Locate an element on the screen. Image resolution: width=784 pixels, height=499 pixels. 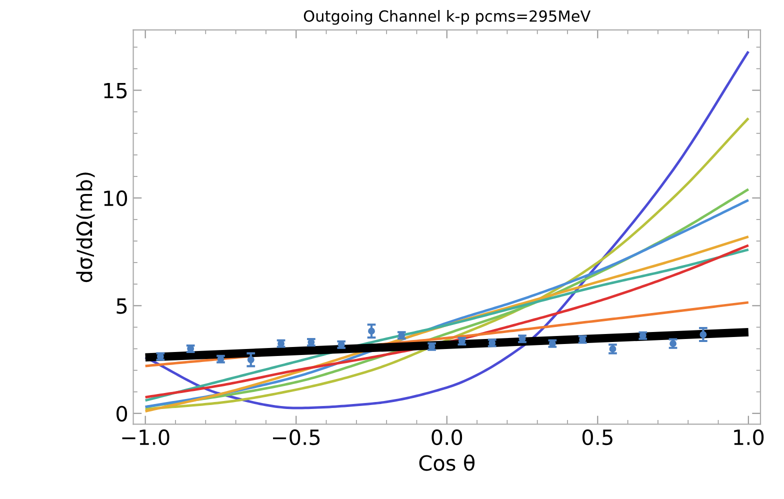
y-tick-label: 15 is located at coordinates (115, 90).